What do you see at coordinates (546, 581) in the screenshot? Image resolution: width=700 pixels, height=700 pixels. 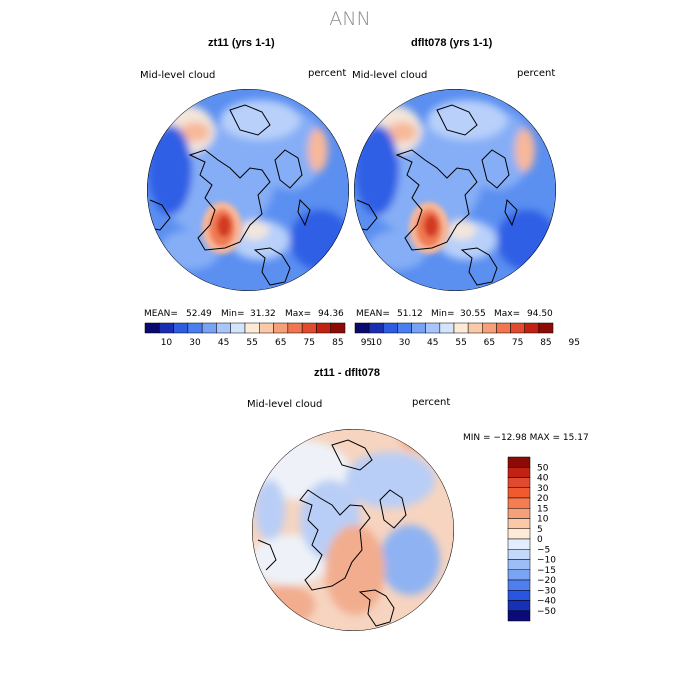 I see `diff-colorbar-tick-label: −20` at bounding box center [546, 581].